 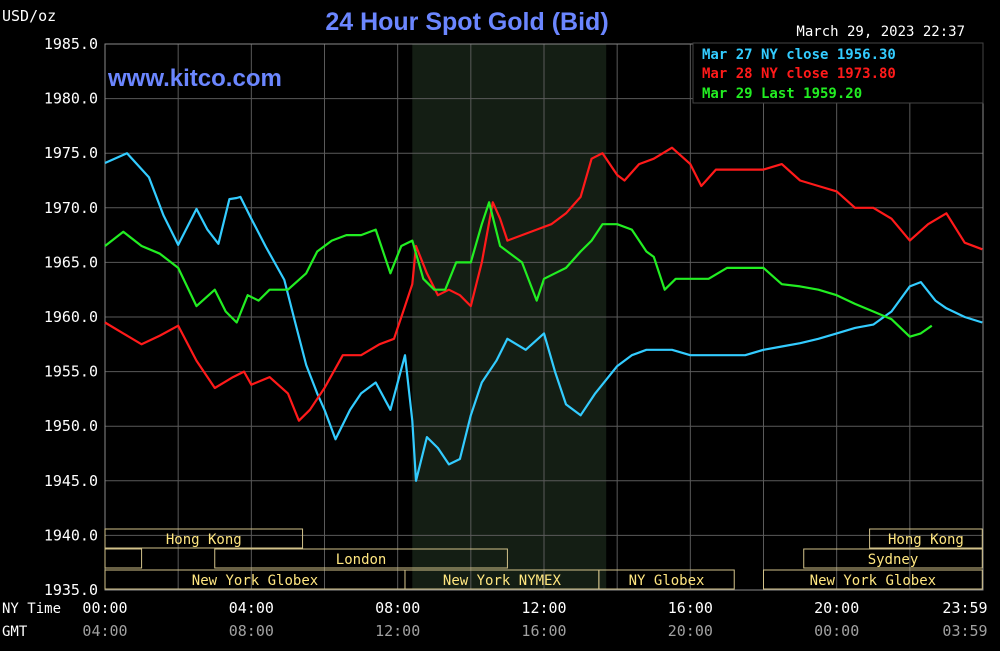 I want to click on x-tick-1-1: 08:00, so click(x=251, y=631).